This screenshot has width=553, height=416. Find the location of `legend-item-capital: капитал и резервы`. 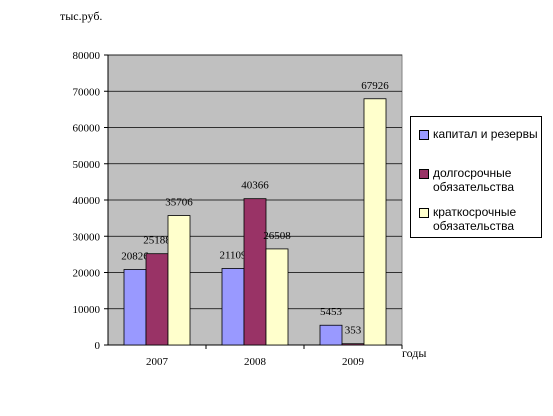

legend-item-capital: капитал и резервы is located at coordinates (480, 134).